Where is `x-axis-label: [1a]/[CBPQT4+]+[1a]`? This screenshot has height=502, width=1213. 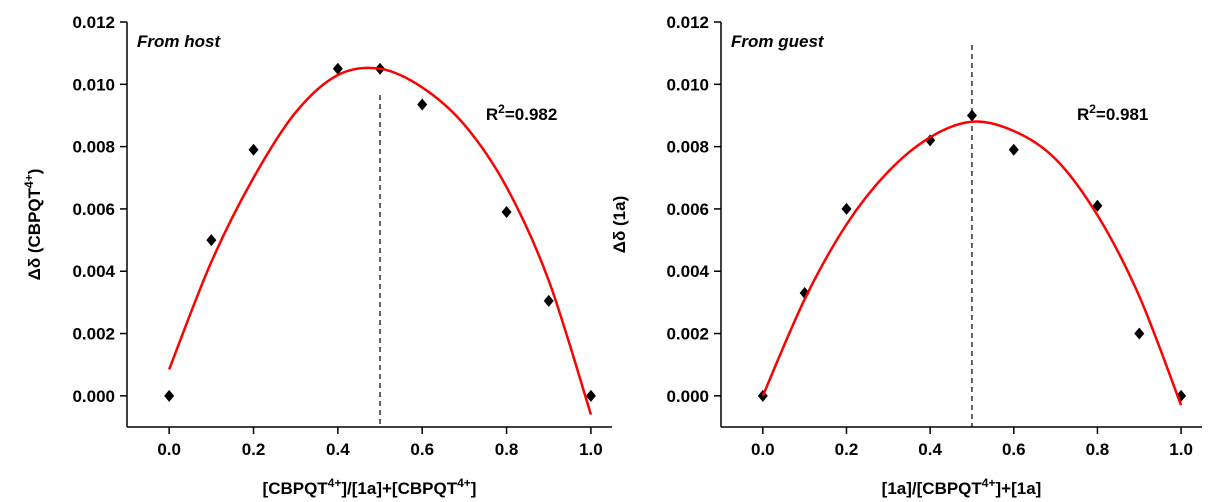 x-axis-label: [1a]/[CBPQT4+]+[1a] is located at coordinates (962, 487).